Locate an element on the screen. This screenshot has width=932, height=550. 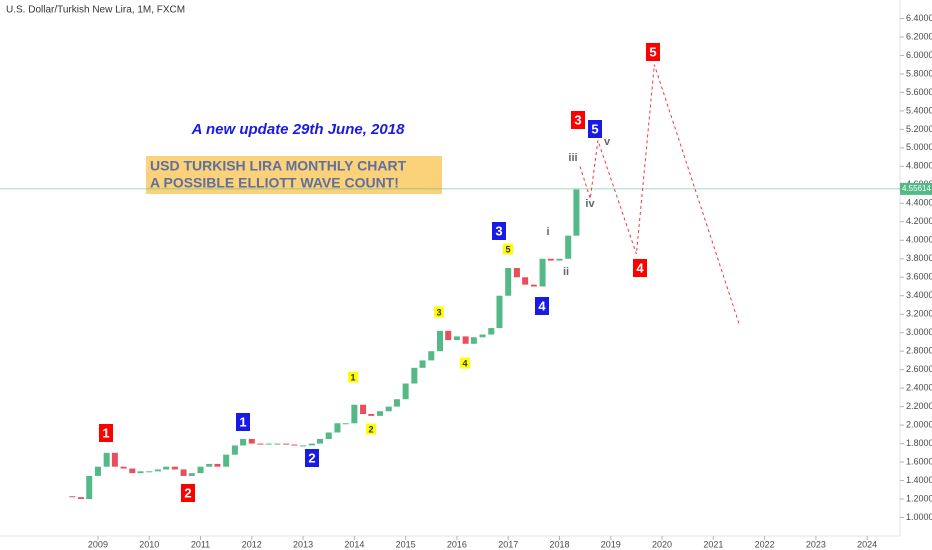
x-tick-label: 2013 is located at coordinates (303, 544).